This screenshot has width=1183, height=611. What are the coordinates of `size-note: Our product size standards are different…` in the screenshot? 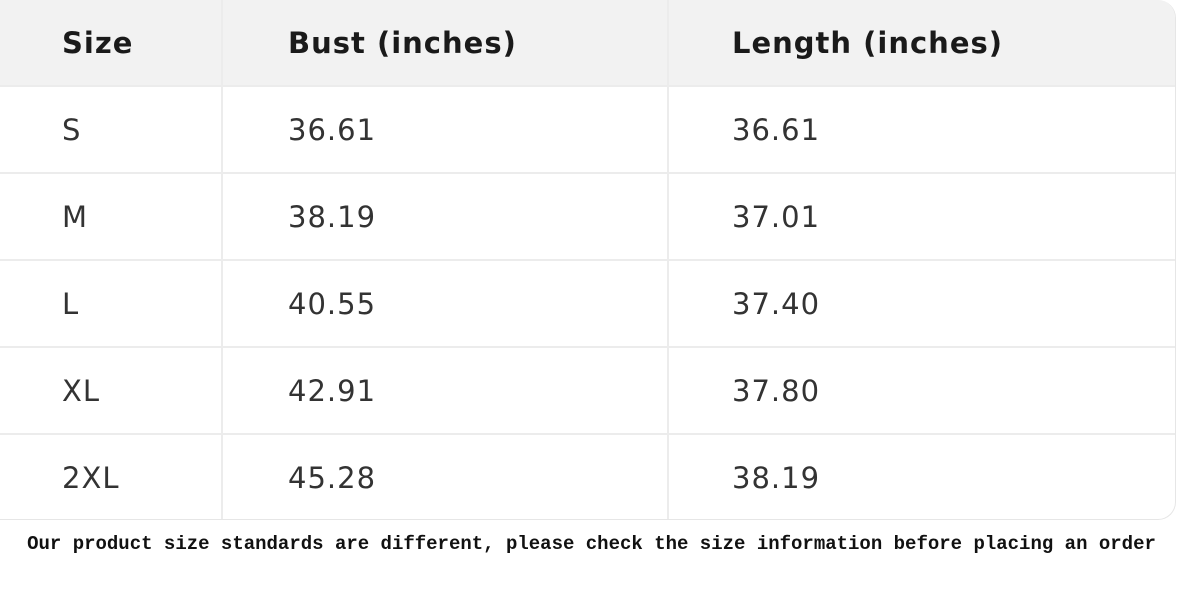 It's located at (591, 544).